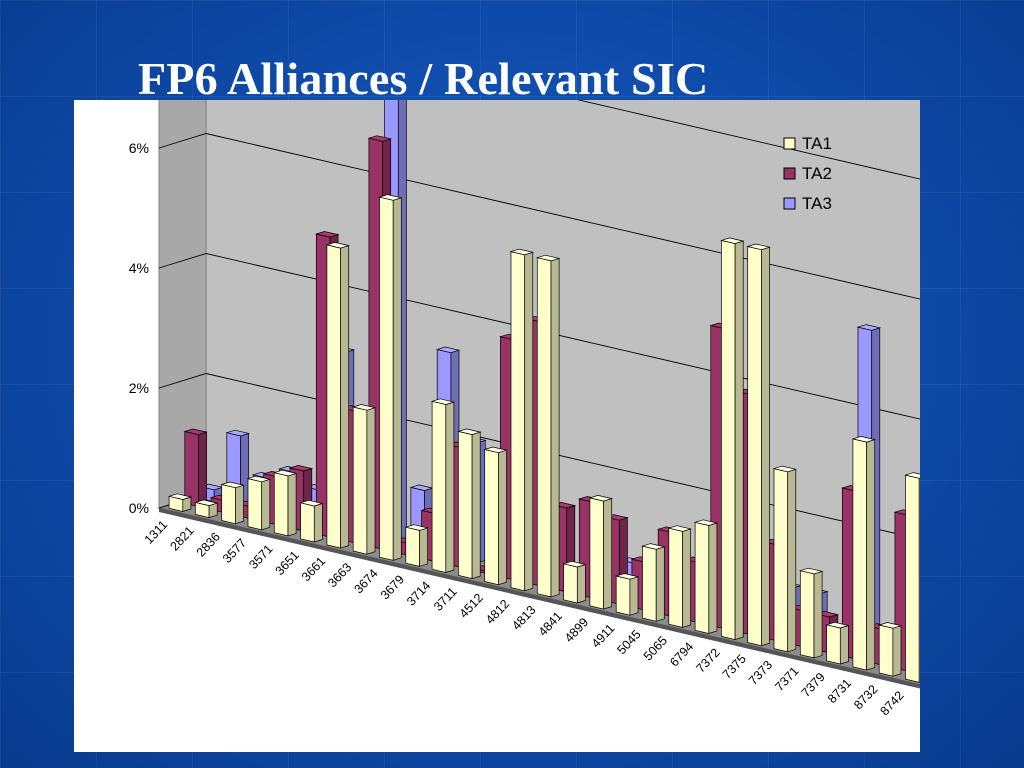 Image resolution: width=1024 pixels, height=768 pixels. Describe the element at coordinates (313, 569) in the screenshot. I see `x-tick-label: 3661` at that location.